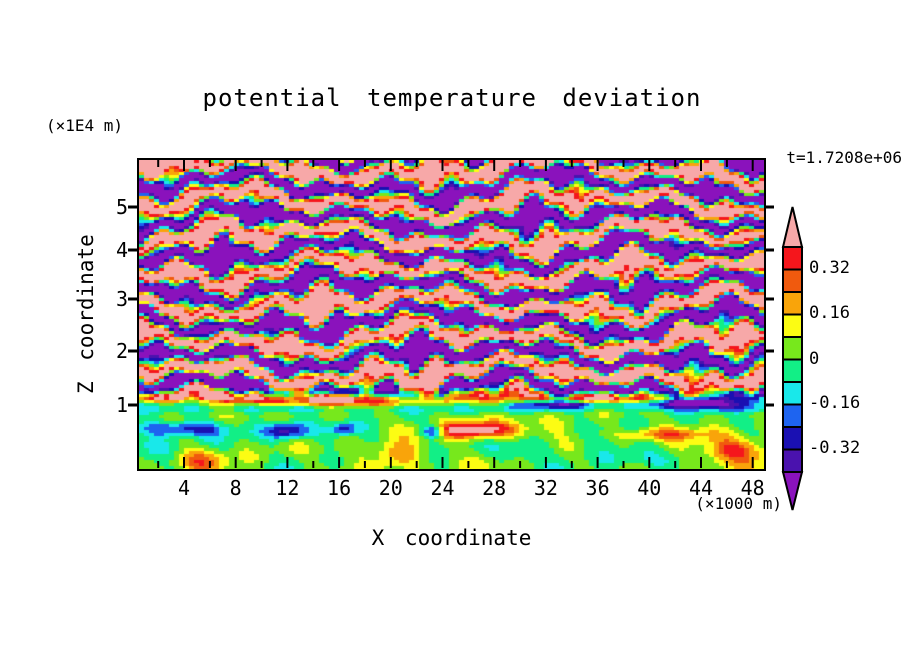 The image size is (904, 654). Describe the element at coordinates (829, 313) in the screenshot. I see `colorbar-value: 0.16` at that location.